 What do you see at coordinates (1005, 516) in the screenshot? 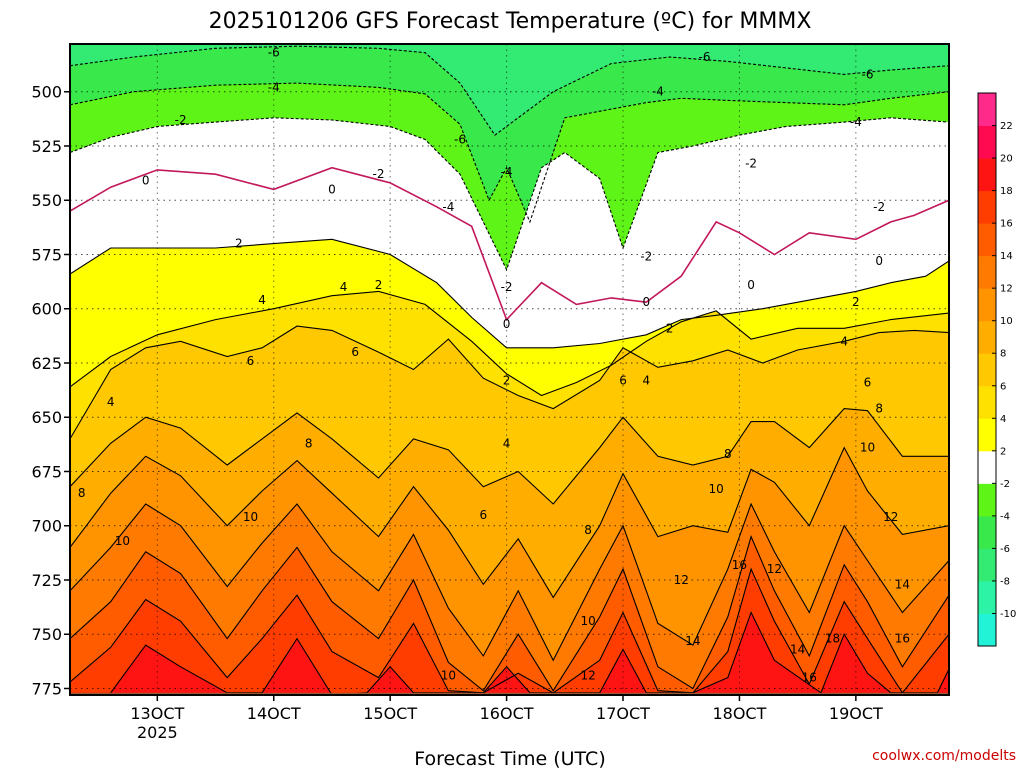
I see `colorbar-tick-label: -4` at bounding box center [1005, 516].